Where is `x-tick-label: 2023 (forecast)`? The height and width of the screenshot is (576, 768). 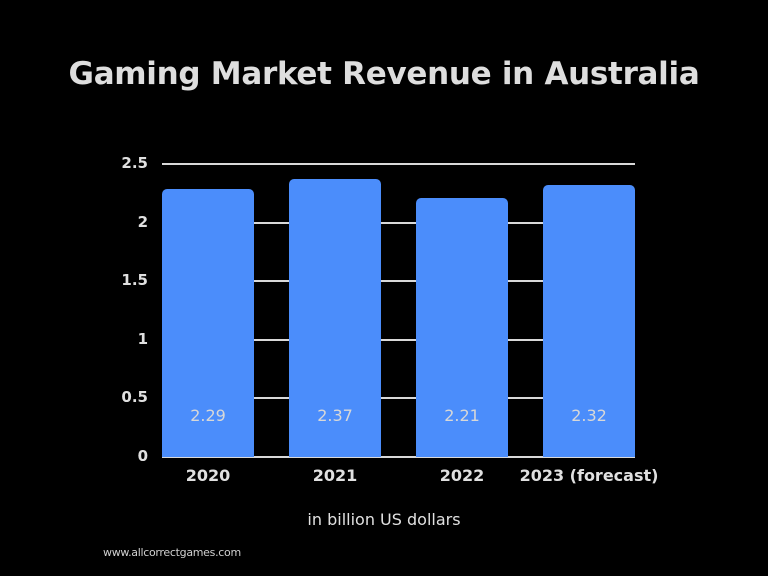 x-tick-label: 2023 (forecast) is located at coordinates (589, 475).